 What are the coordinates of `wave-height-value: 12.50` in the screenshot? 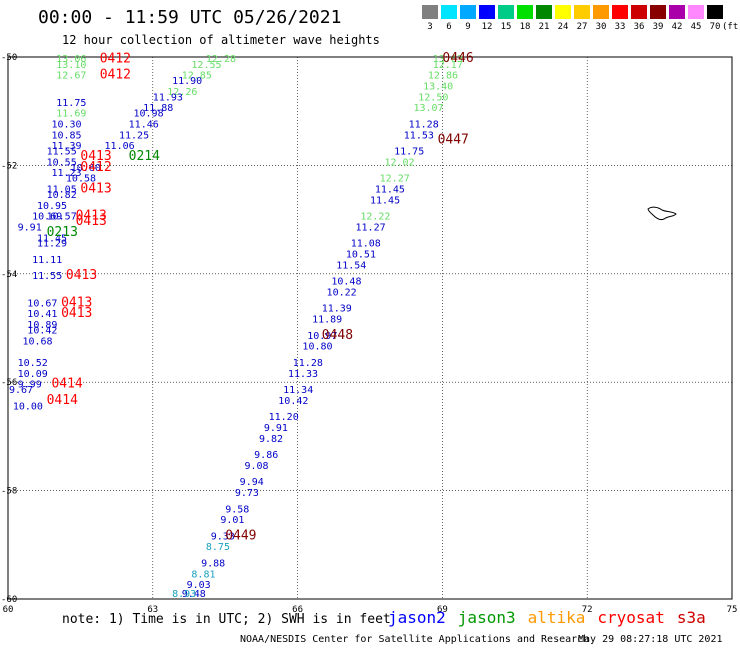 It's located at (433, 97).